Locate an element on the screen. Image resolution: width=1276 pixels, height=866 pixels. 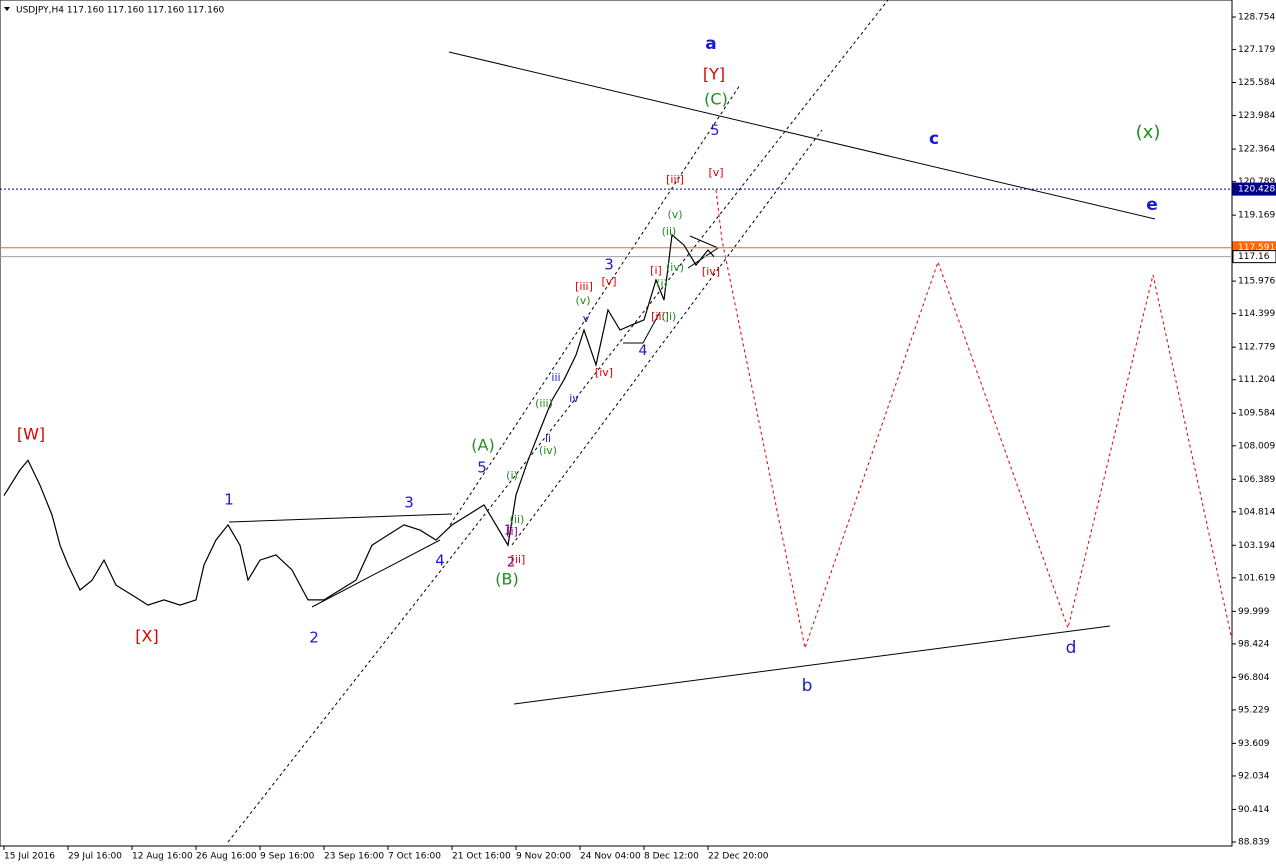
price-label: 120.428 is located at coordinates (1256, 190).